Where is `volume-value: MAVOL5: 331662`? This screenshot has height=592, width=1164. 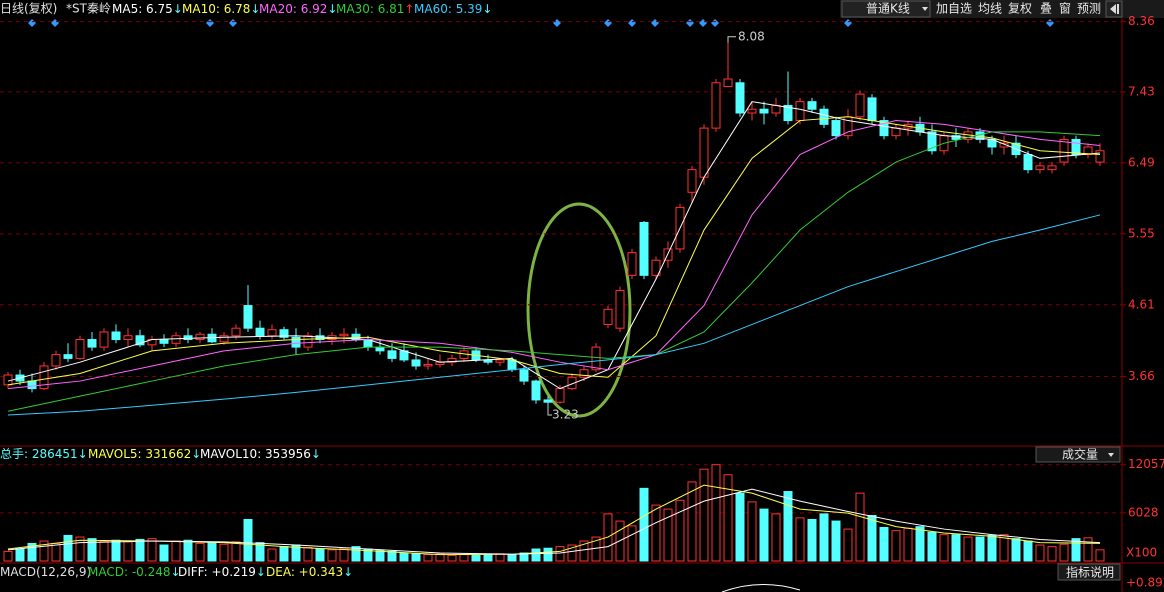
volume-value: MAVOL5: 331662 is located at coordinates (139, 454).